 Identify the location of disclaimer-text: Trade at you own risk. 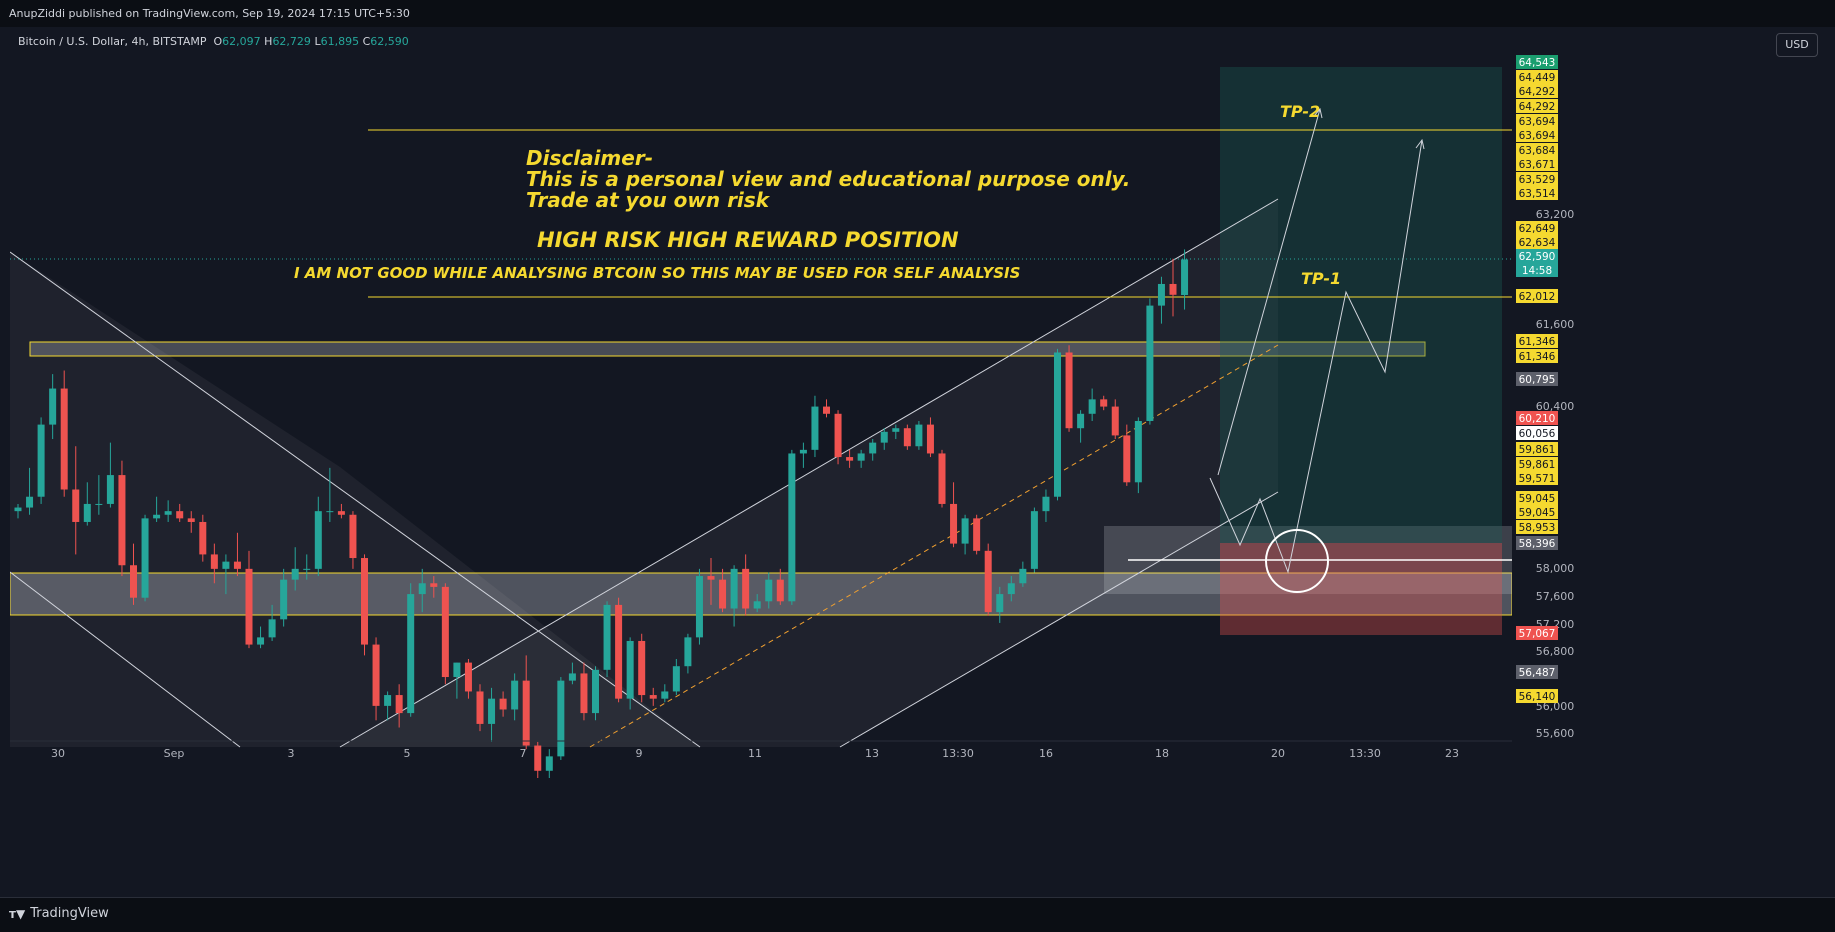
(648, 200).